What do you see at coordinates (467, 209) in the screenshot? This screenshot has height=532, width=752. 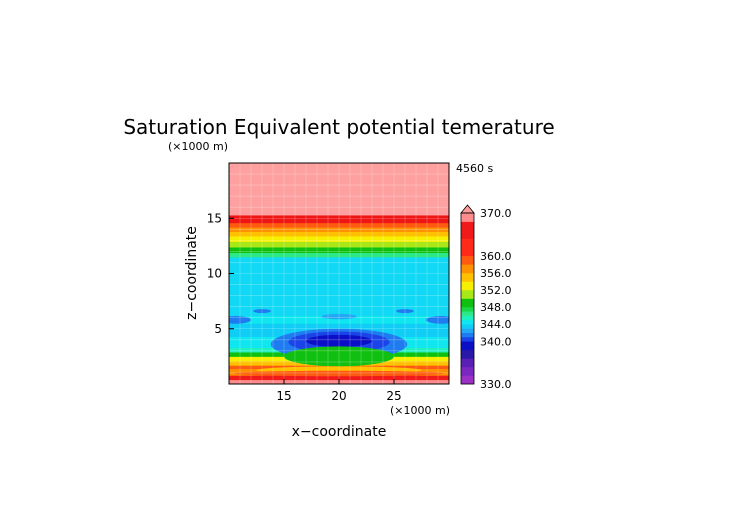 I see `colorbar-overflow-triangle` at bounding box center [467, 209].